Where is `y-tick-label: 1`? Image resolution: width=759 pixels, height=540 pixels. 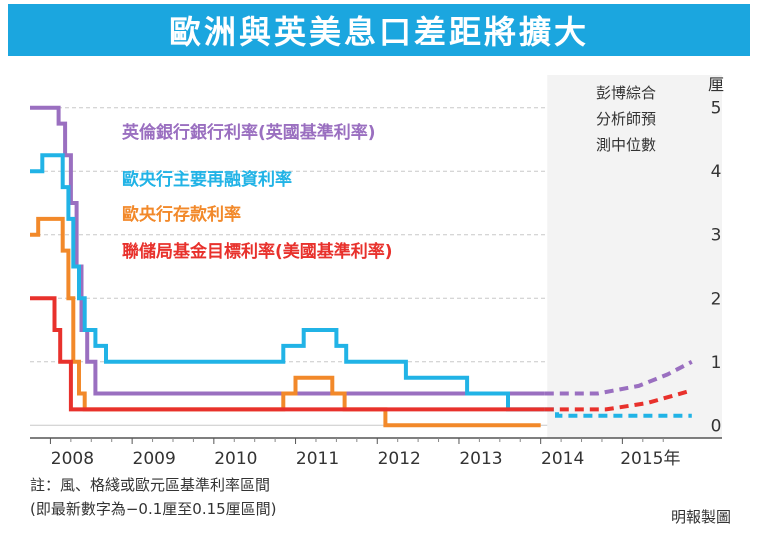 y-tick-label: 1 is located at coordinates (716, 363).